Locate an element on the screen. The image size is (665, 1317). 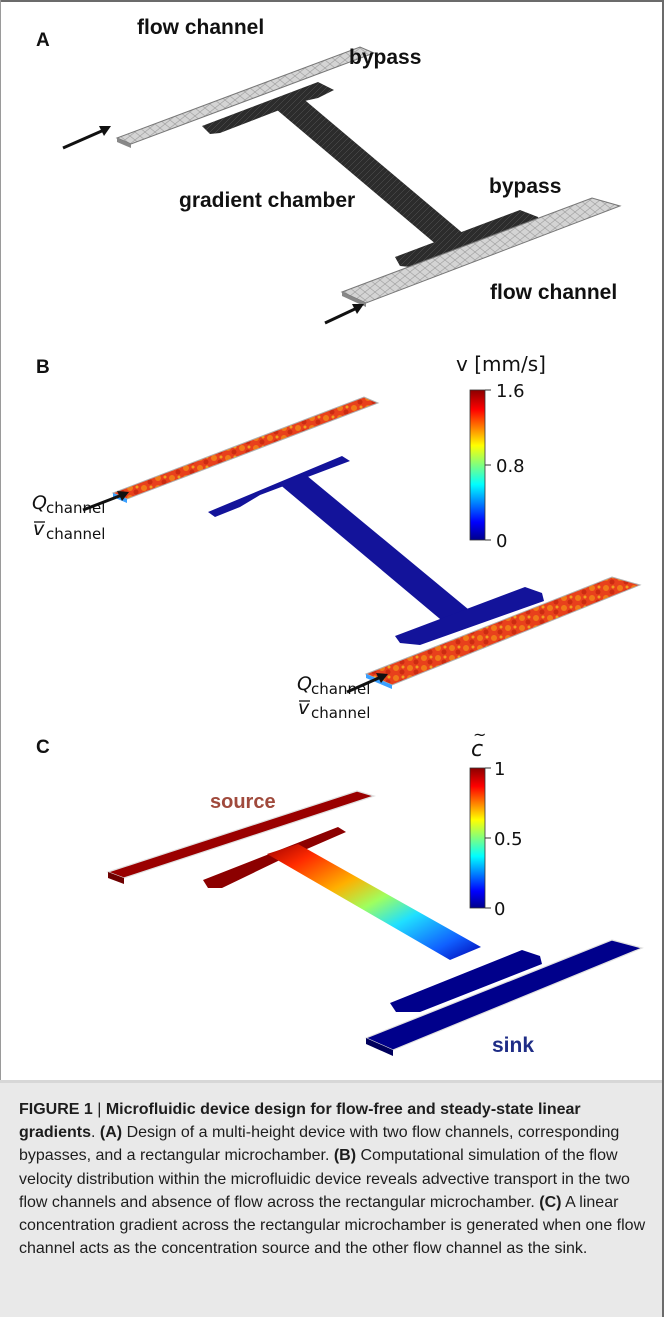
v-sub-bottom: channel is located at coordinates (340, 712).